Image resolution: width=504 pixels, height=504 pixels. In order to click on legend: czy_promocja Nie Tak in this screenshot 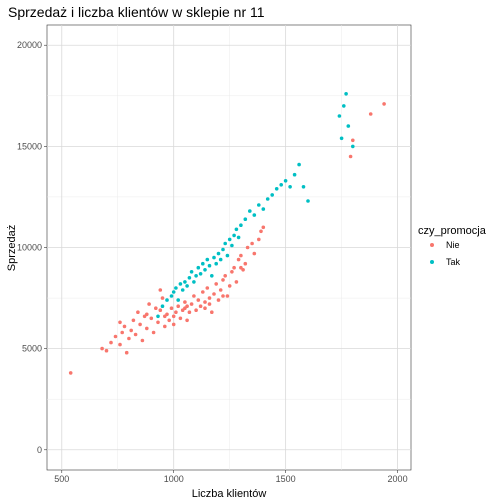, I will do `click(452, 246)`.